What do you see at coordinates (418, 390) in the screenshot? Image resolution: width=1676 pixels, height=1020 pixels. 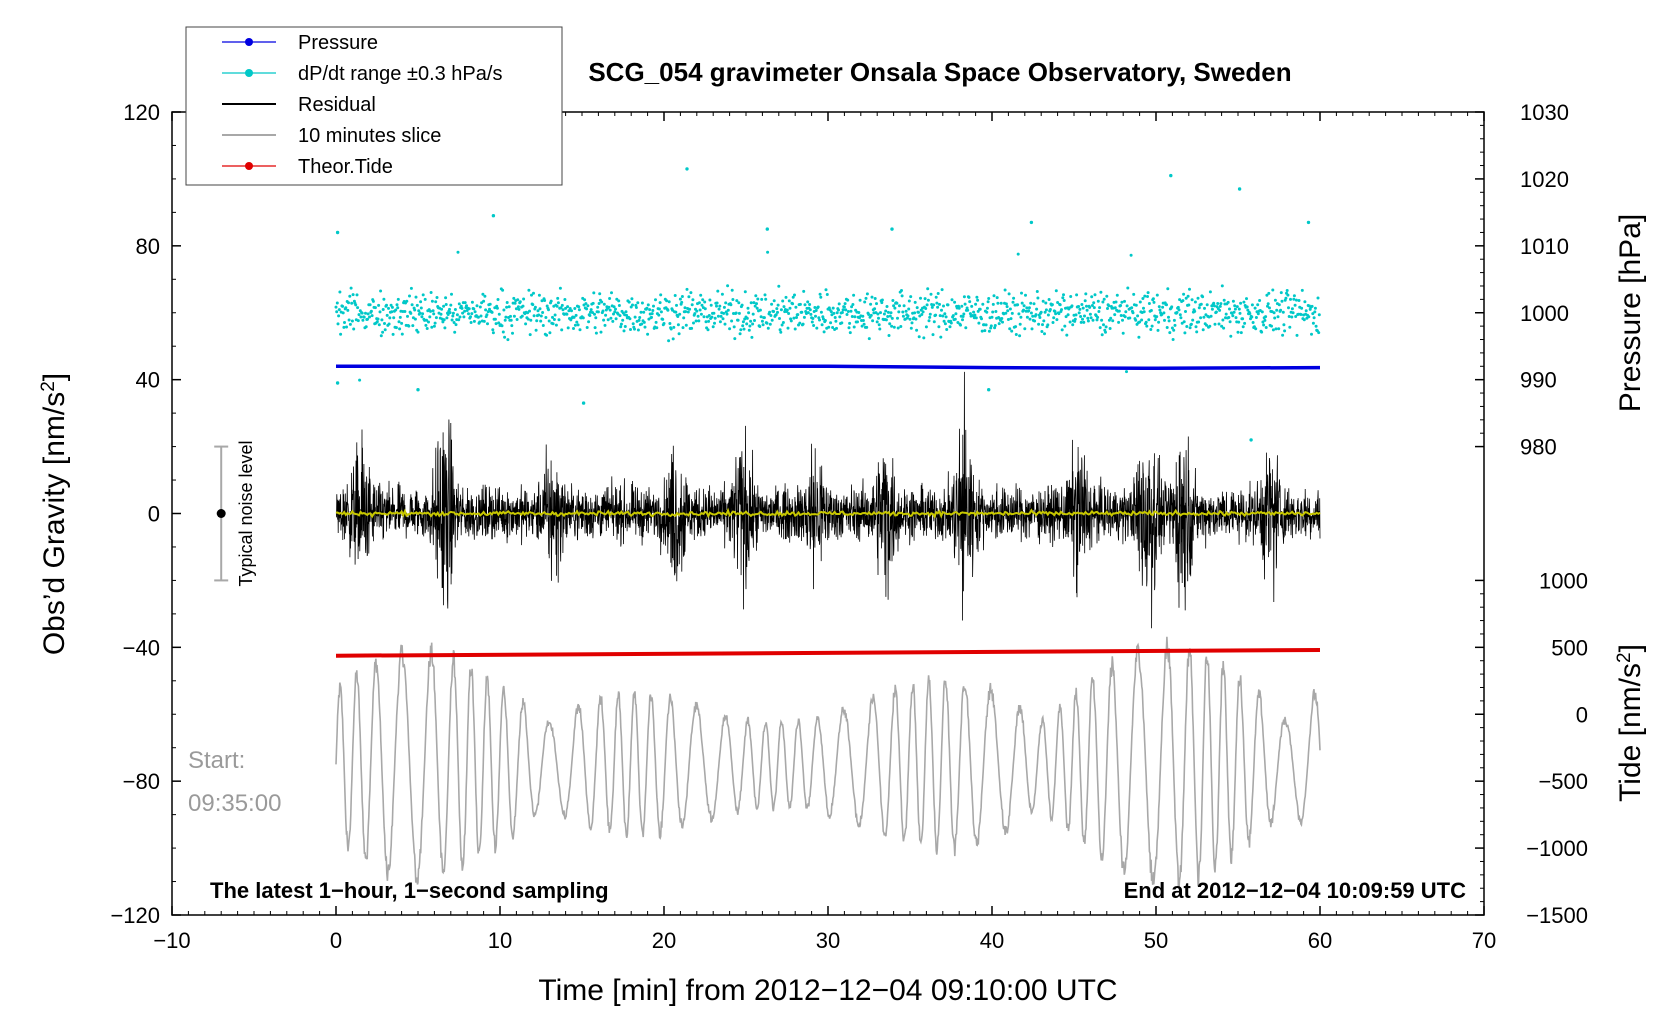 I see `dpdt-outlier` at bounding box center [418, 390].